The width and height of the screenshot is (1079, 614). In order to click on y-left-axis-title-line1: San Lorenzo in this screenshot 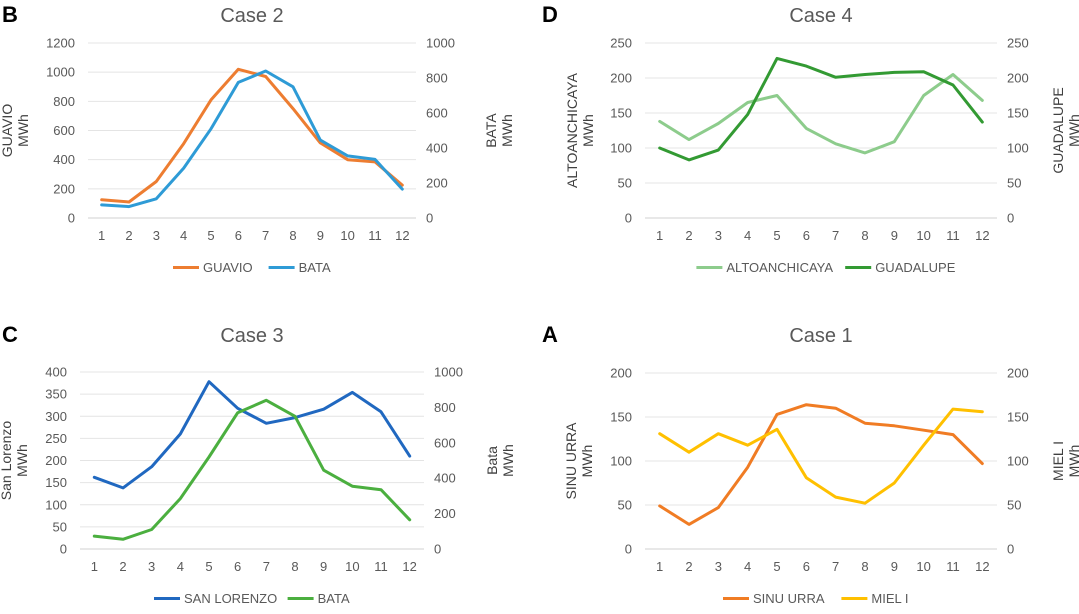, I will do `click(7, 461)`.